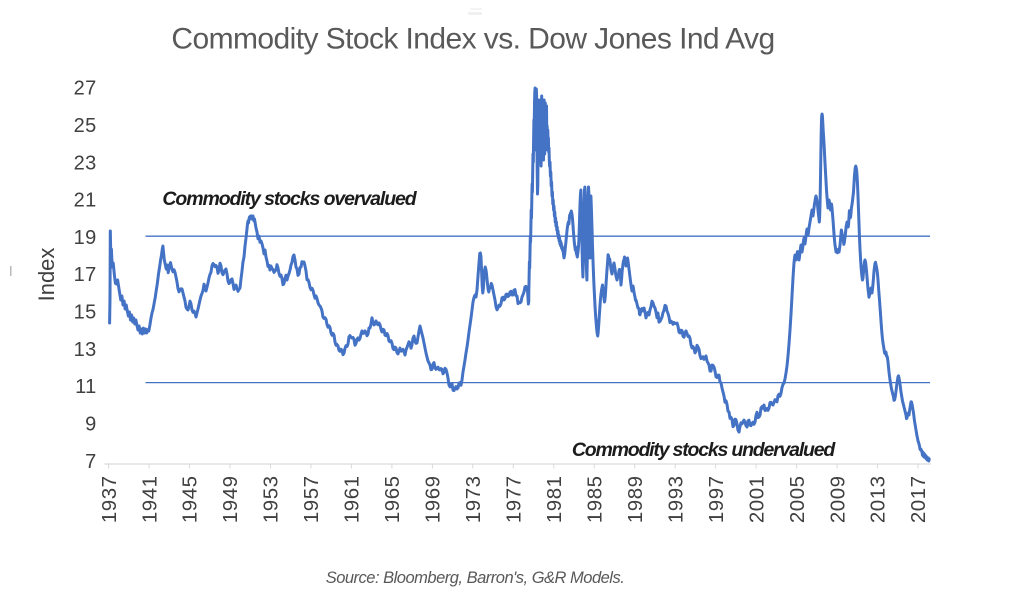 The width and height of the screenshot is (1024, 604). I want to click on svg-text: 15, so click(85, 313).